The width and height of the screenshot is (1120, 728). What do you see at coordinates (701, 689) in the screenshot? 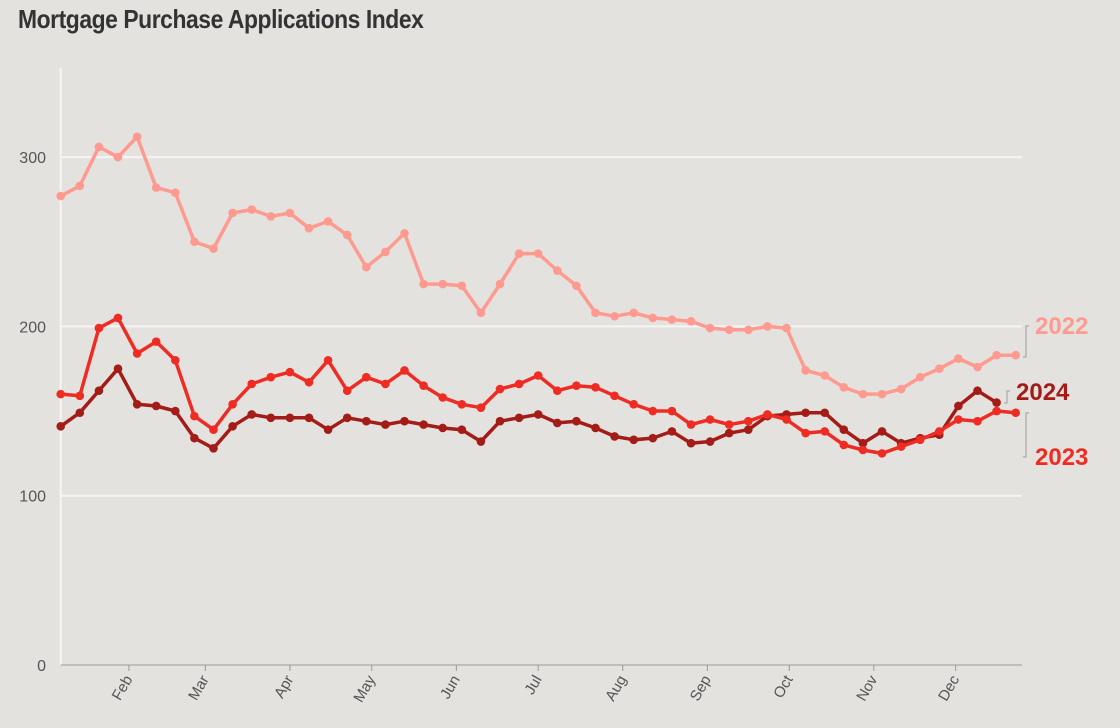
I see `x-tick-label: Sep` at bounding box center [701, 689].